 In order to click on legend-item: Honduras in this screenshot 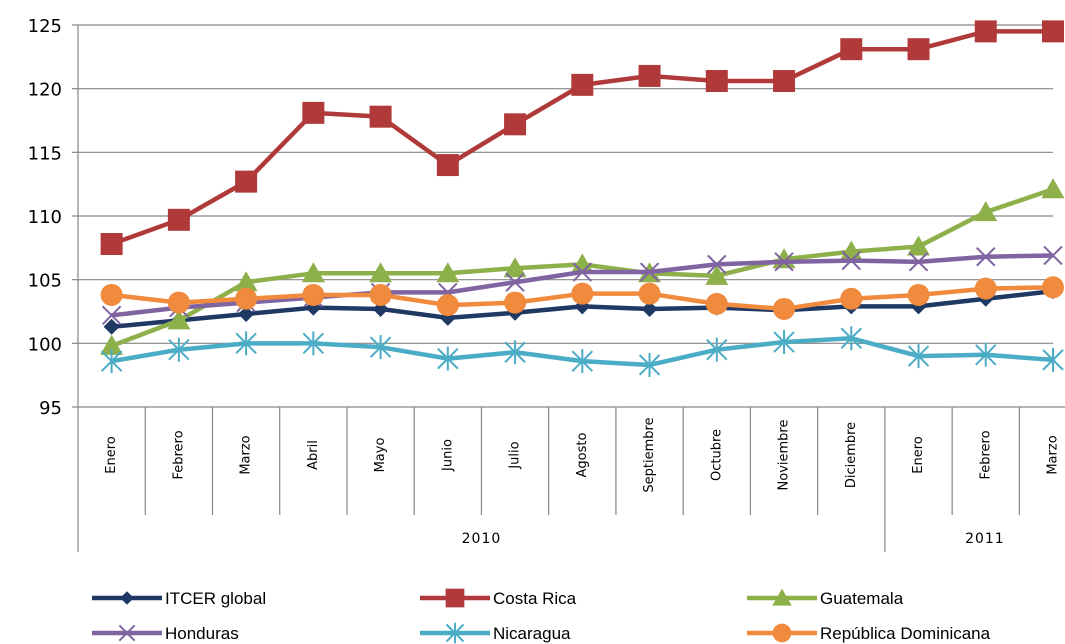, I will do `click(165, 633)`.